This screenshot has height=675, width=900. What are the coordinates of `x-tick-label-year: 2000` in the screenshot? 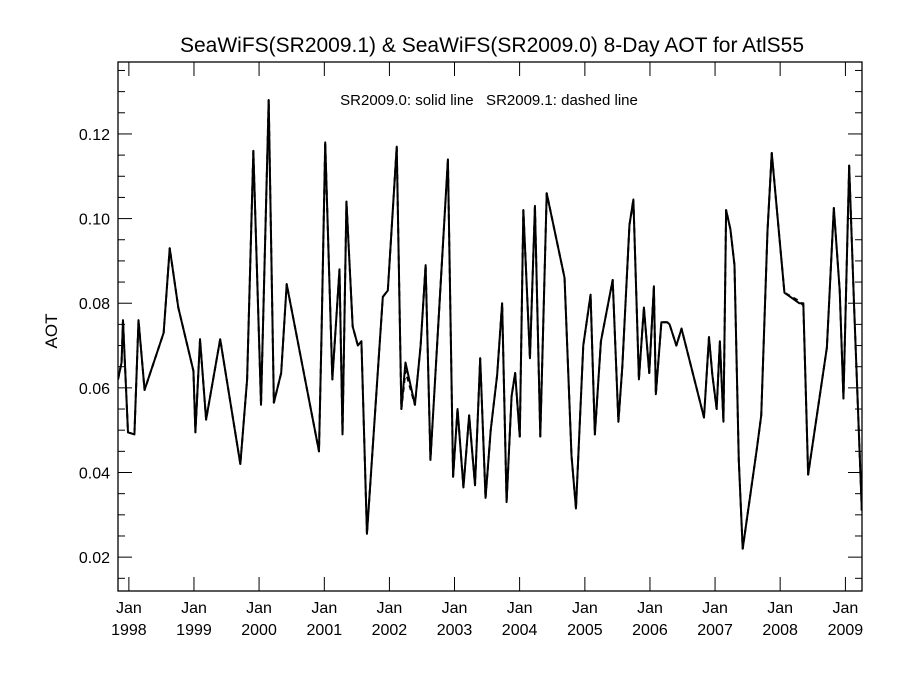 It's located at (259, 630).